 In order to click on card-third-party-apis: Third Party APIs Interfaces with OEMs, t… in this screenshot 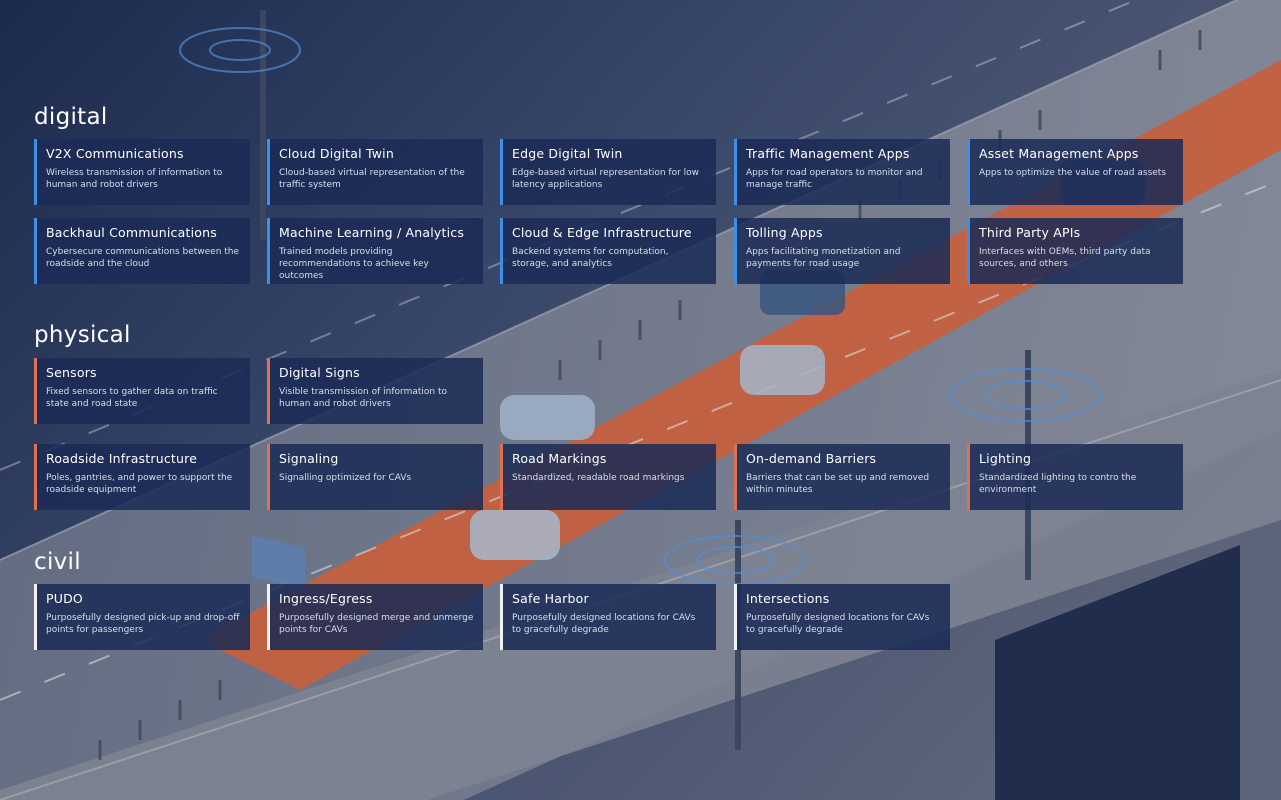, I will do `click(1075, 251)`.